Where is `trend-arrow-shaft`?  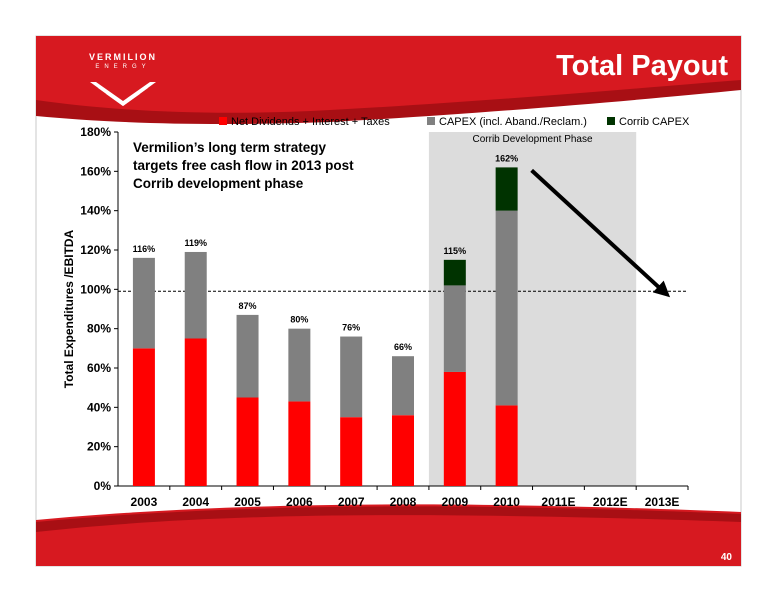
trend-arrow-shaft is located at coordinates (596, 229).